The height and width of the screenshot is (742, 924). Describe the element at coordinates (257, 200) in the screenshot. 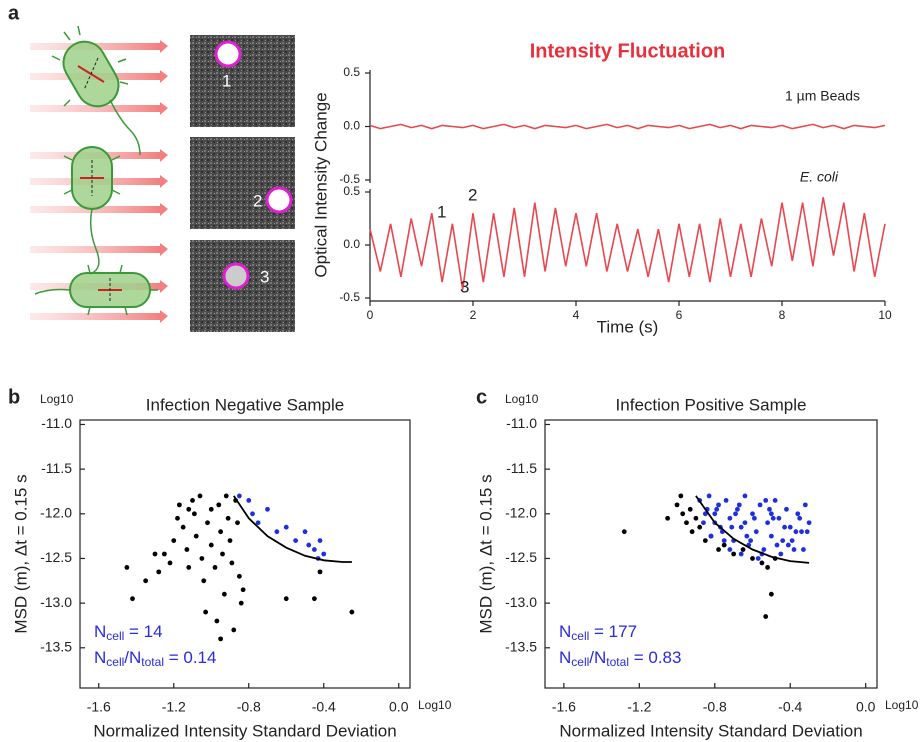

I see `image-label: 2` at that location.